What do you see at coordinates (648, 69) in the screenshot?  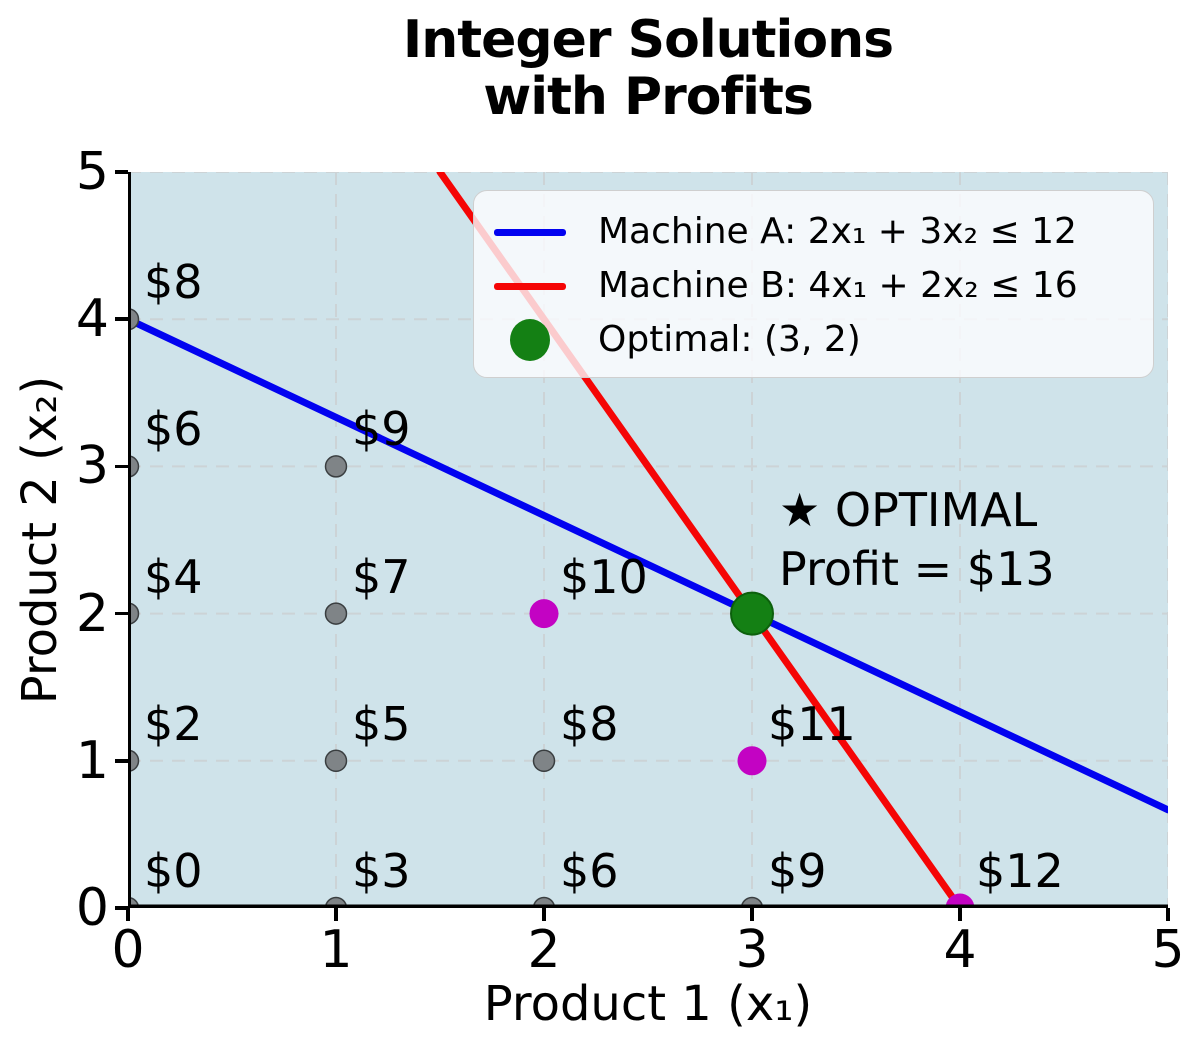 I see `chart-title: Integer Solutions with Profits` at bounding box center [648, 69].